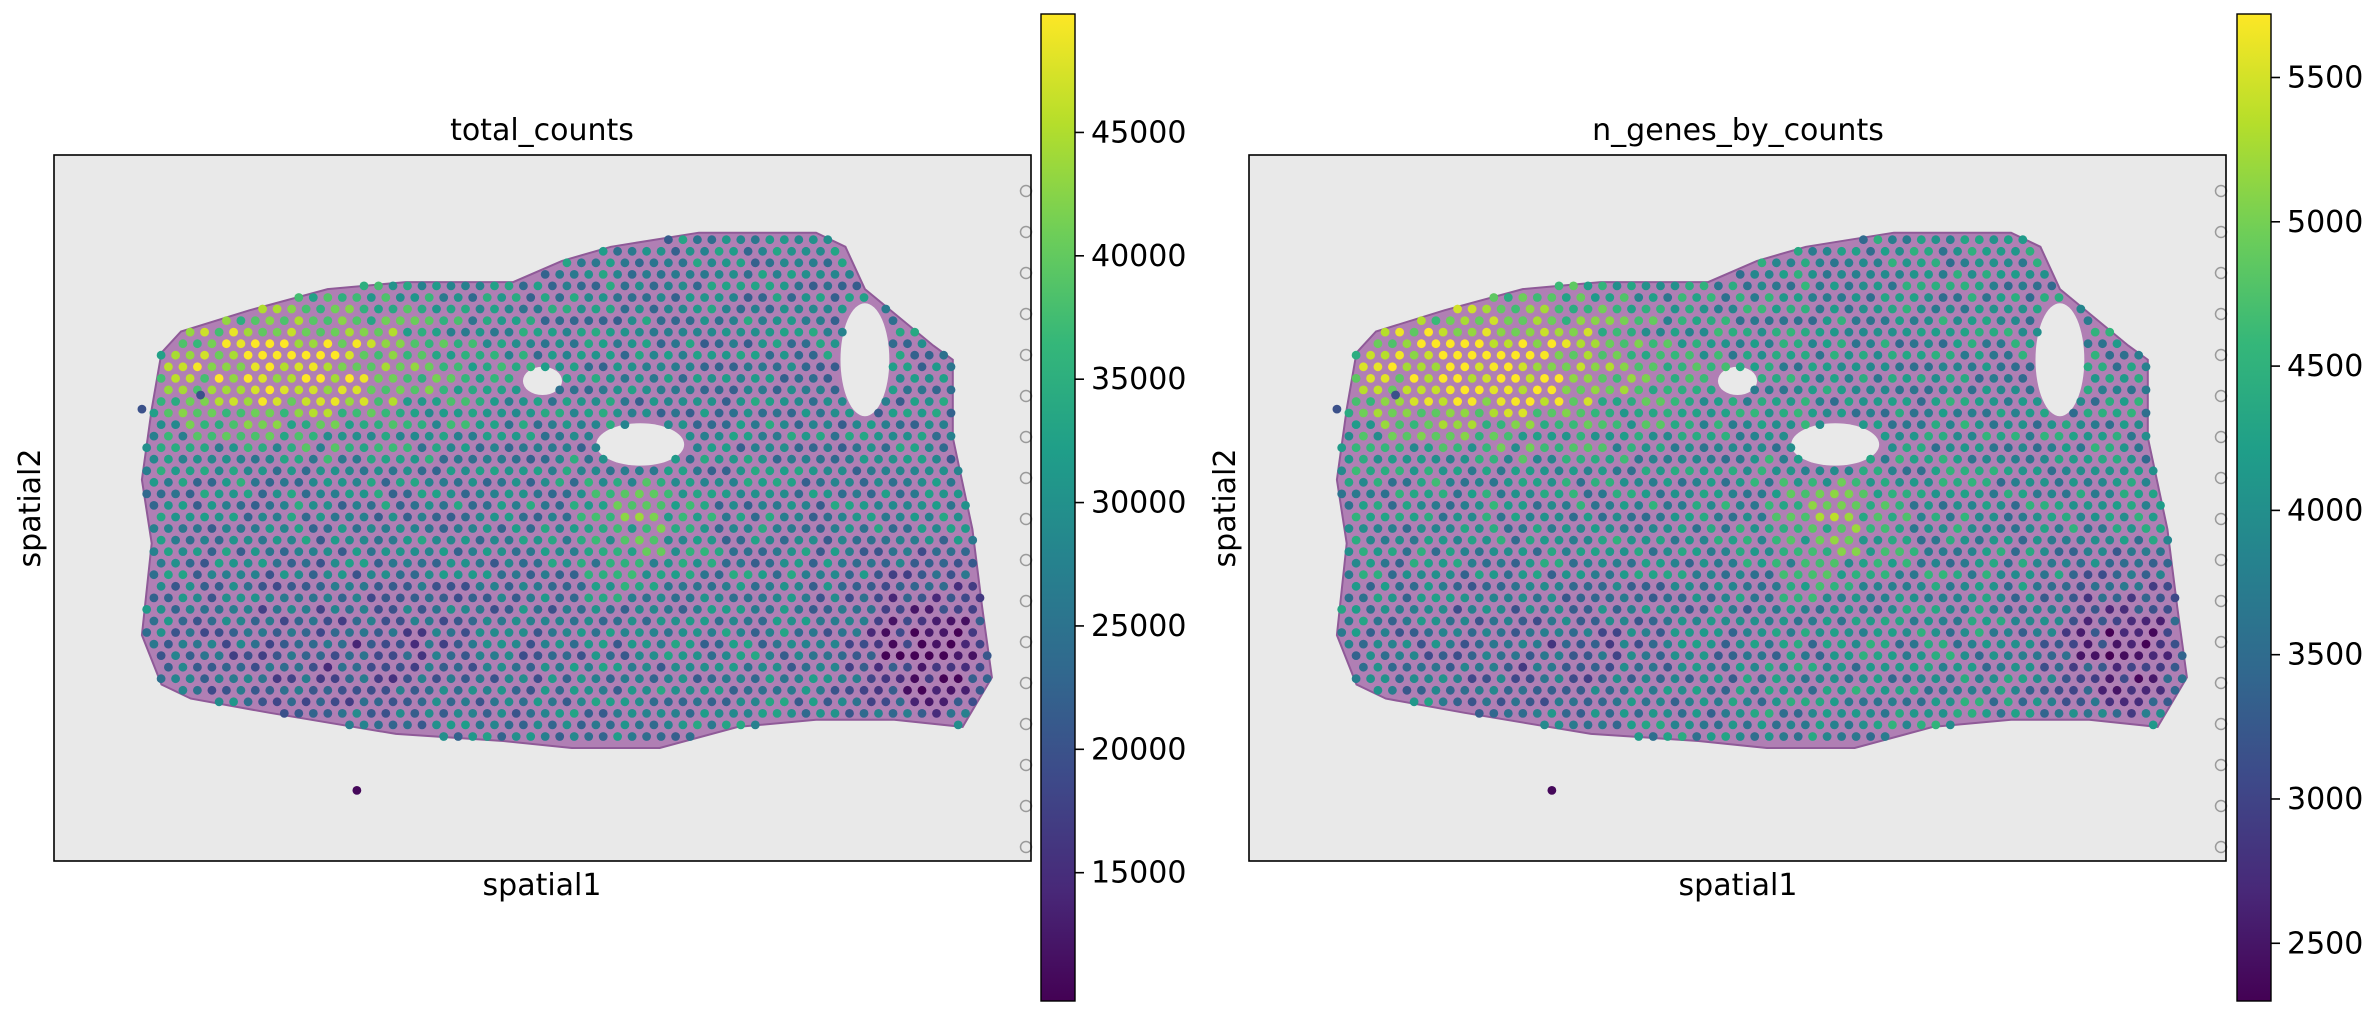  I want to click on colorbar-tick-label: 35000, so click(1138, 379).